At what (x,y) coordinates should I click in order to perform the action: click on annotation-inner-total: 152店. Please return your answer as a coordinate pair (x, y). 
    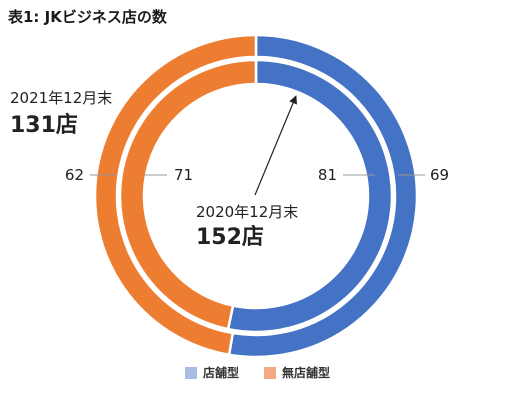
    Looking at the image, I should click on (230, 237).